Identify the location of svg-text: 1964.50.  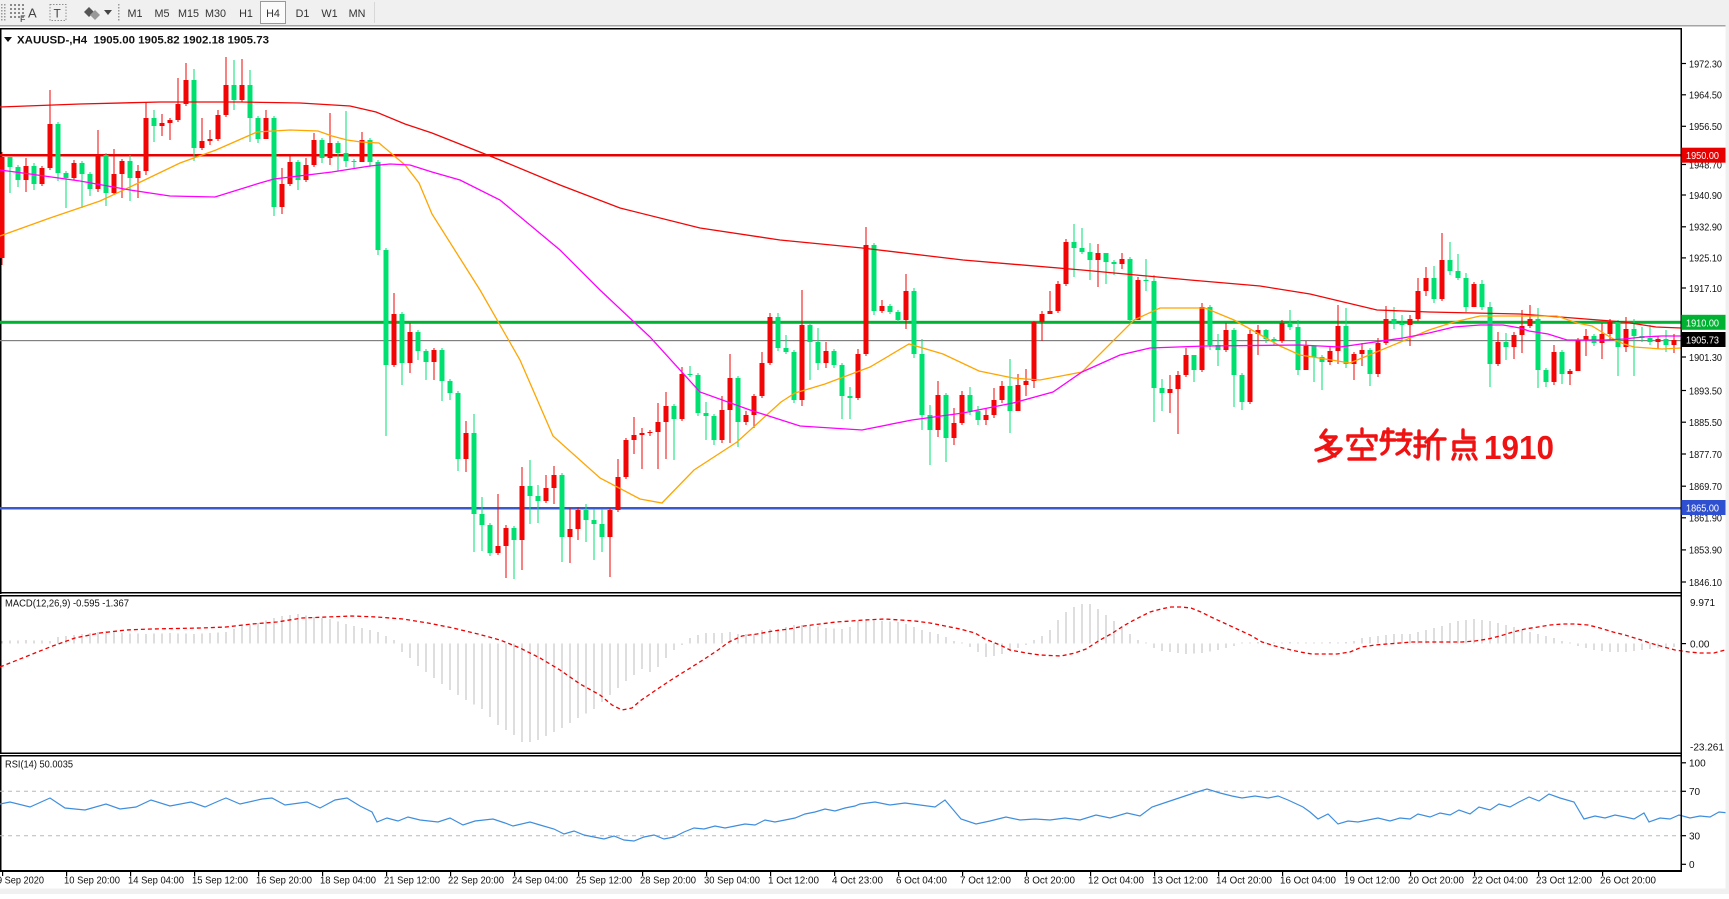
(1705, 96).